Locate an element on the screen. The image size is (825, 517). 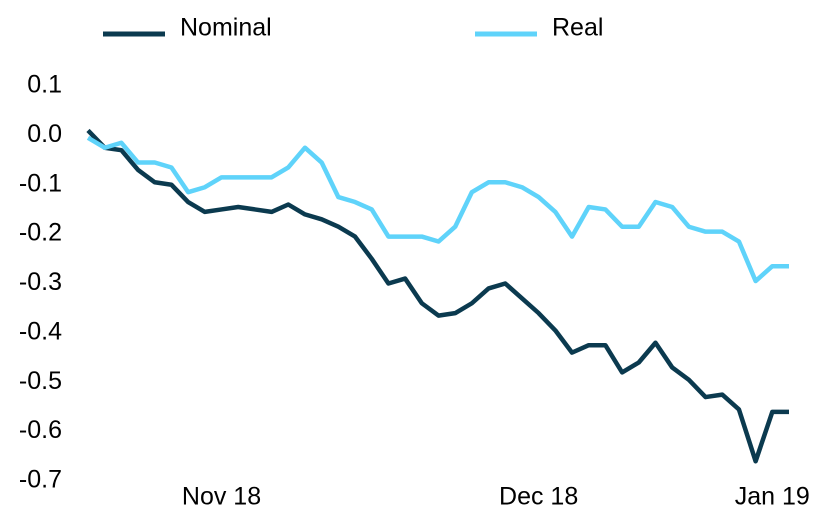
x-tick-label: Dec 18 is located at coordinates (538, 497).